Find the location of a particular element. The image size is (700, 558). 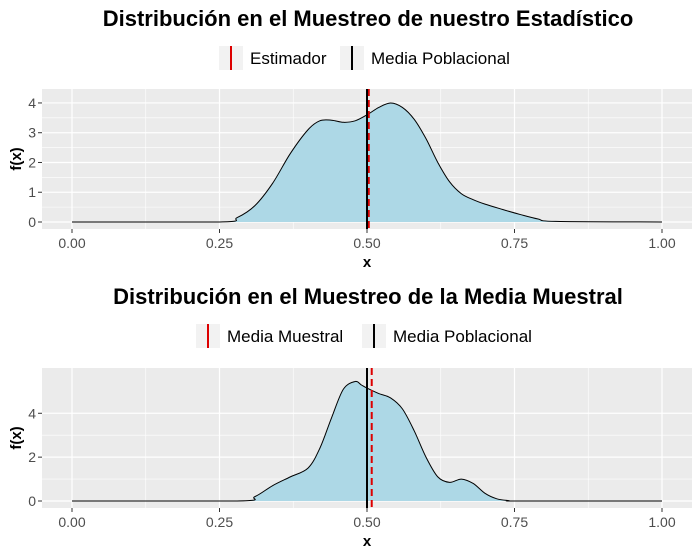

legend-label-estimador: Estimador is located at coordinates (288, 58).